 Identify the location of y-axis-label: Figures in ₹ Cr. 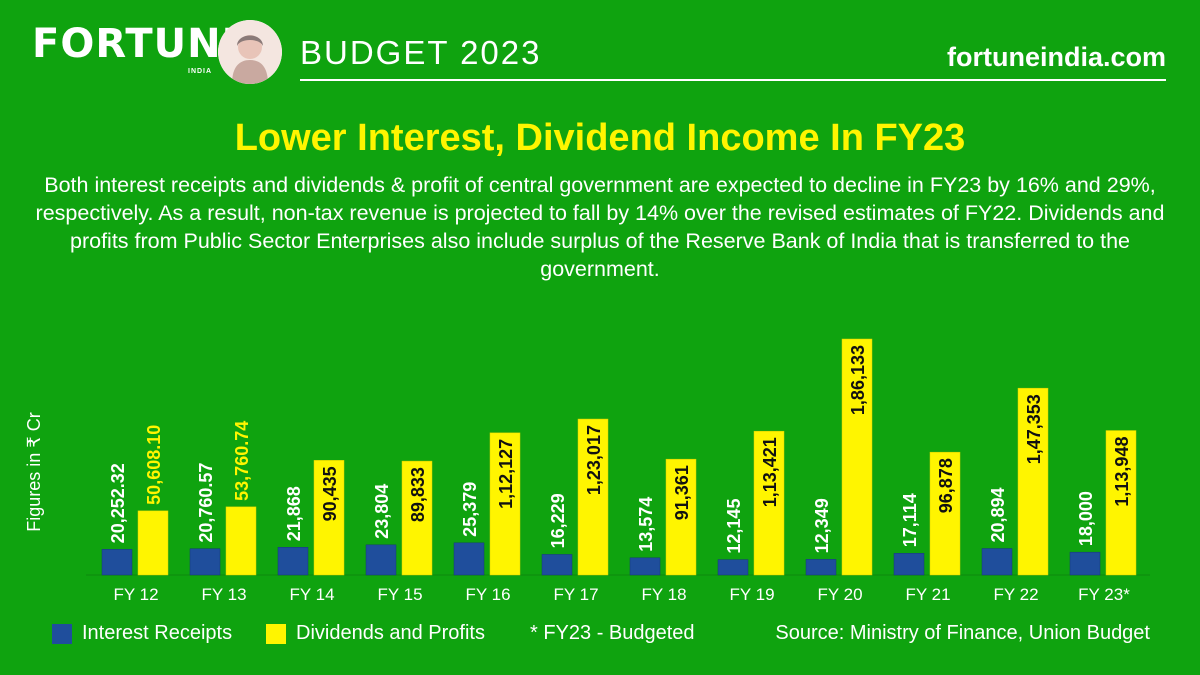
(34, 471).